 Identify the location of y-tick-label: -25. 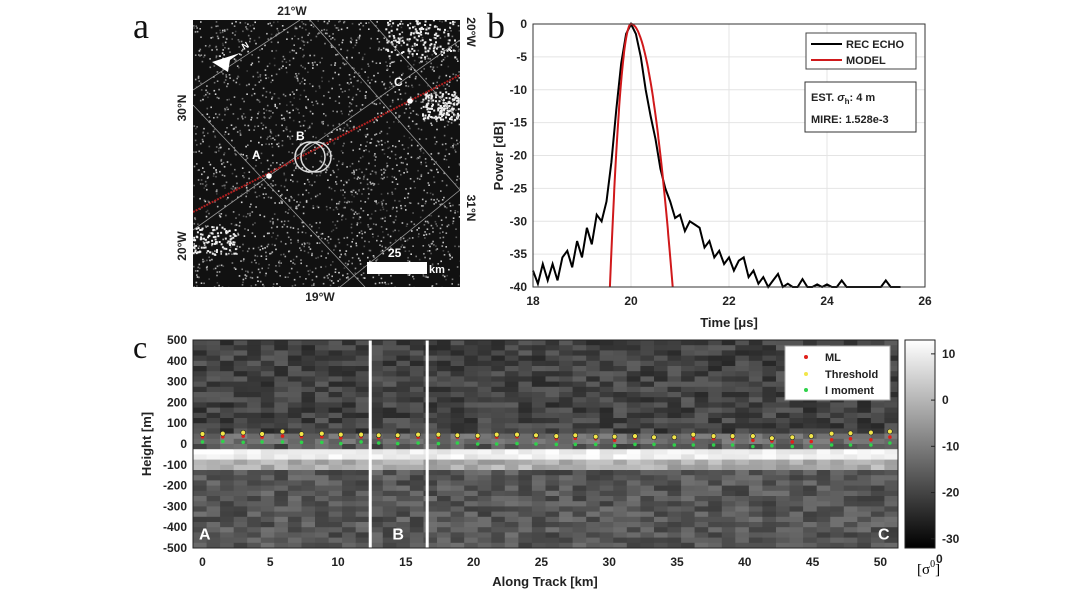
(519, 188).